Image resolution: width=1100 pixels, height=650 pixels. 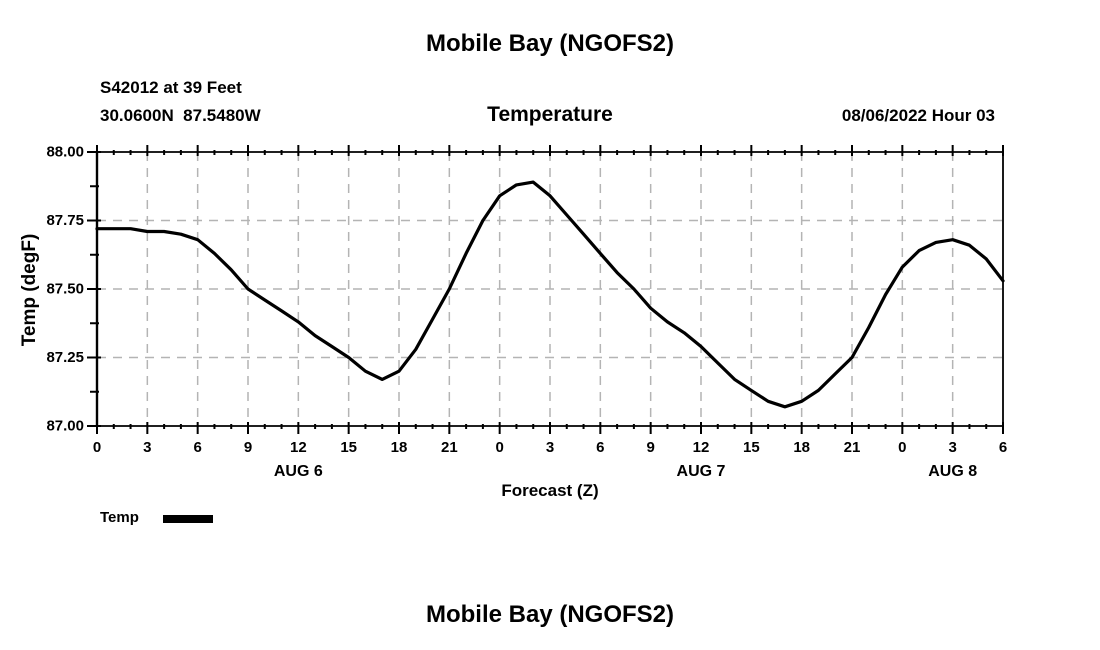 What do you see at coordinates (65, 152) in the screenshot?
I see `y-tick-label: 88.00` at bounding box center [65, 152].